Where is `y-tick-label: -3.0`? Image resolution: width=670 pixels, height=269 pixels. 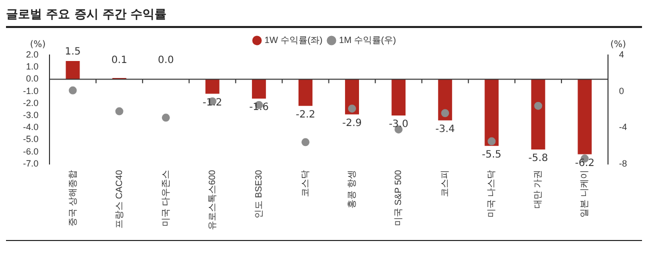
y-tick-label: -3.0 is located at coordinates (30, 115).